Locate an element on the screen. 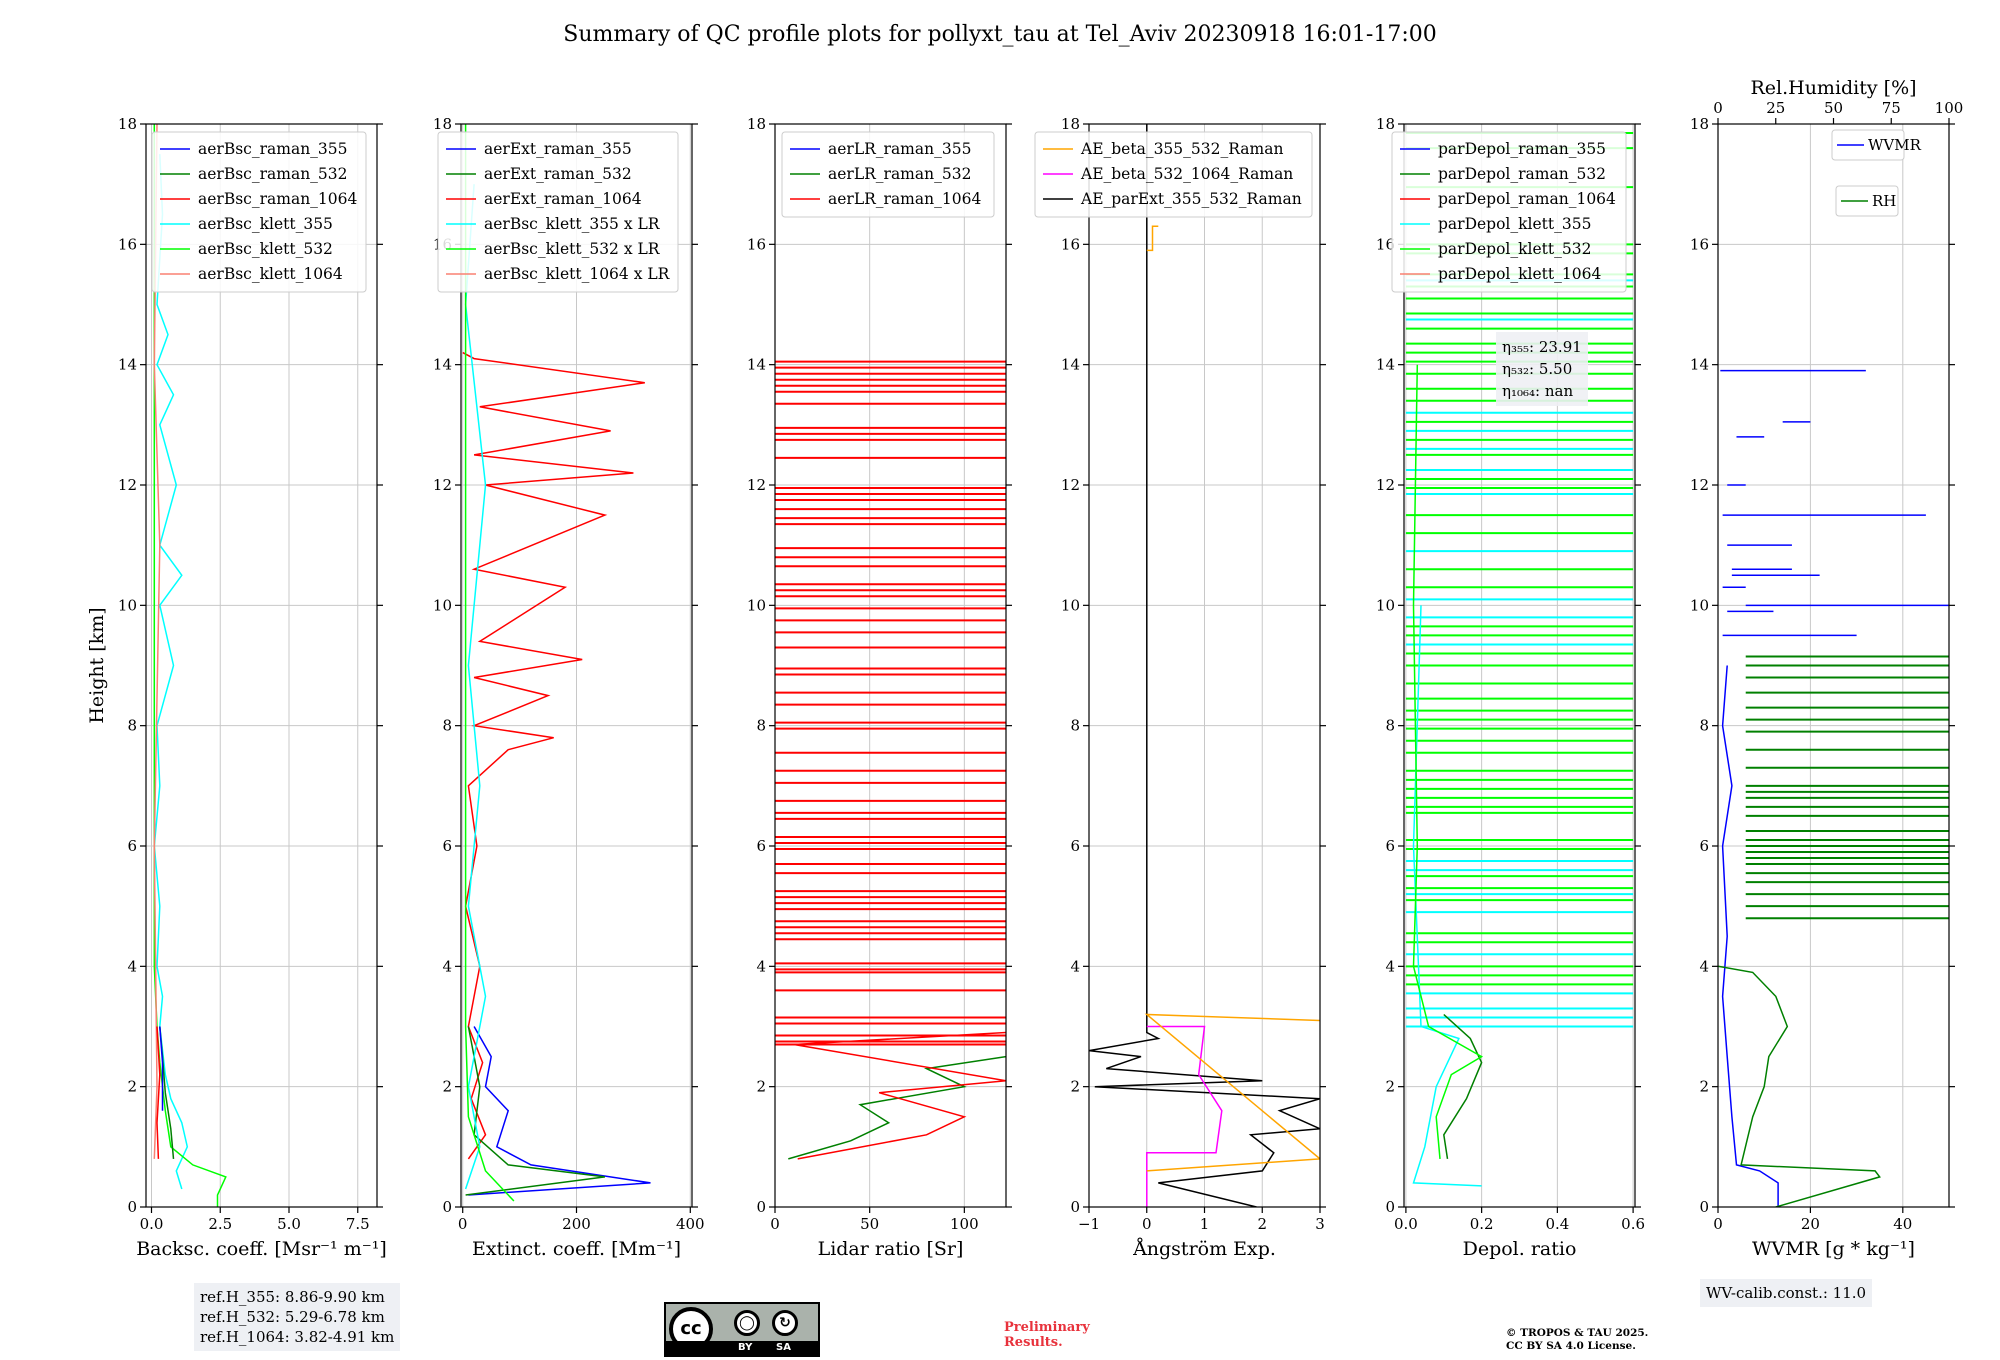 This screenshot has height=1360, width=2000. top-x-tick-label: 100 is located at coordinates (1949, 108).